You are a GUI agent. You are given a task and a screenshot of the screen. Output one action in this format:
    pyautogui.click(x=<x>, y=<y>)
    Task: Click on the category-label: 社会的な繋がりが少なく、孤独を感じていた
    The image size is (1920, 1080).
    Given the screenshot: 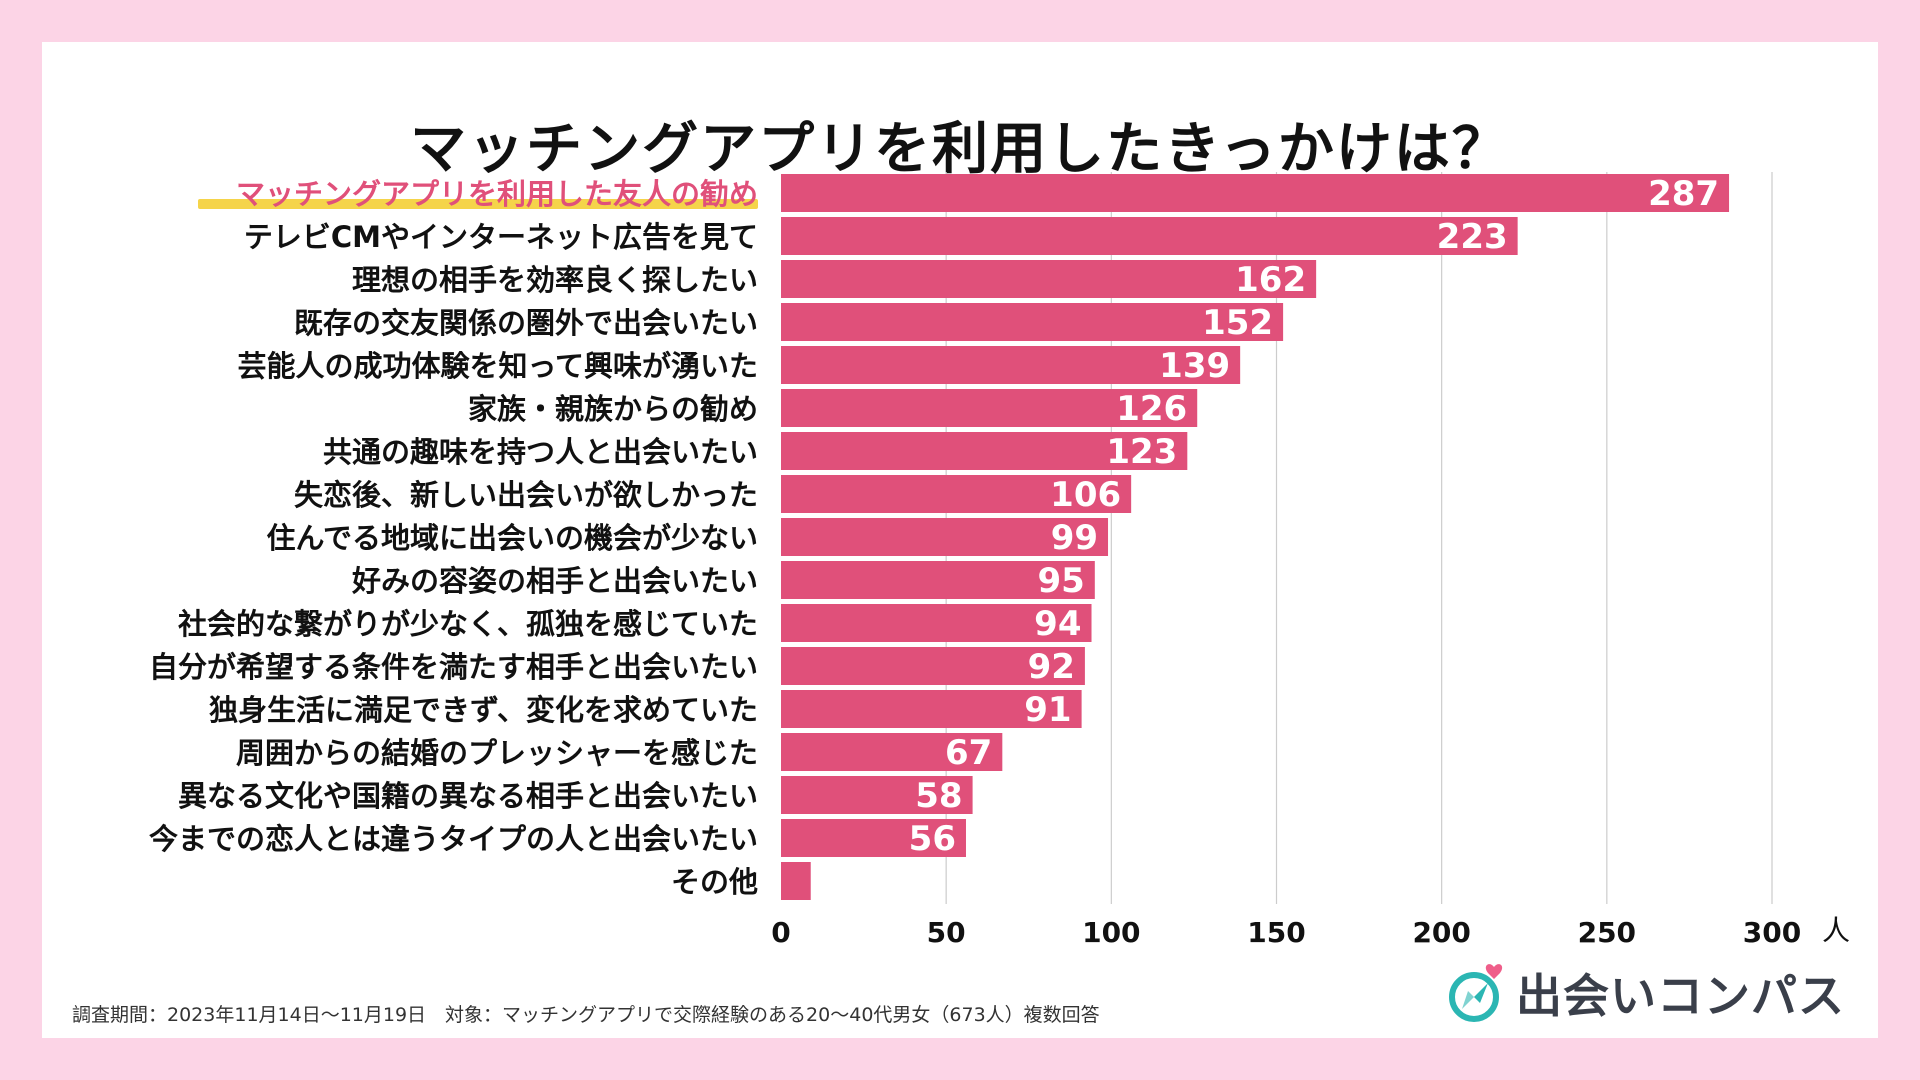 What is the action you would take?
    pyautogui.click(x=468, y=624)
    